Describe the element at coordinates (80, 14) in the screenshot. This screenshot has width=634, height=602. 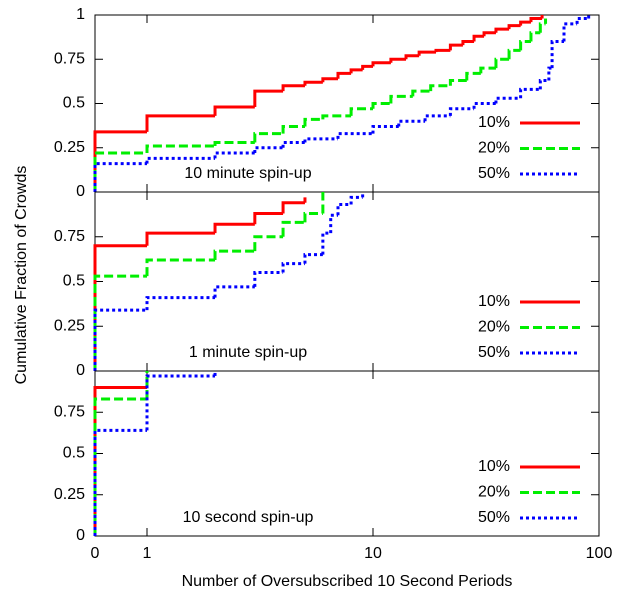
I see `y-tick-label: 1` at that location.